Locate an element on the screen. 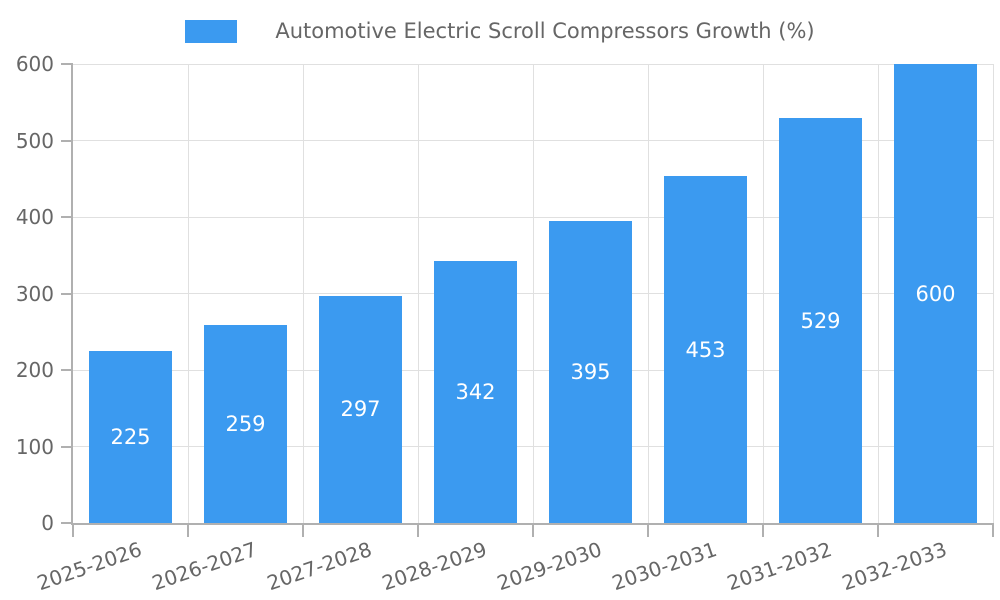 The image size is (1000, 600). x-axis-tick-label: 2029-2030 is located at coordinates (550, 566).